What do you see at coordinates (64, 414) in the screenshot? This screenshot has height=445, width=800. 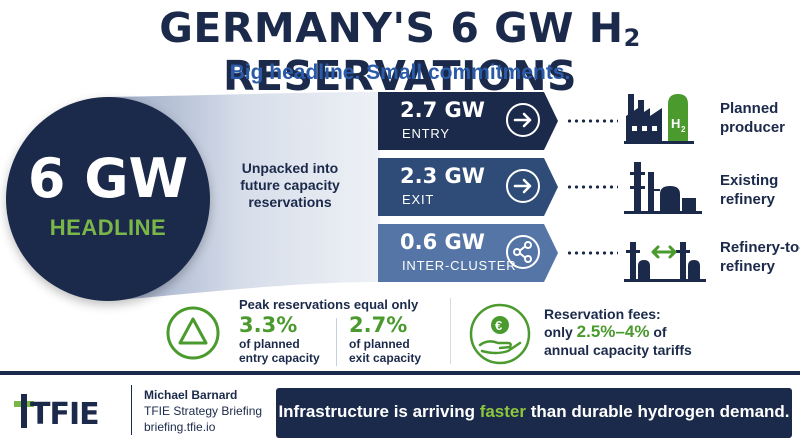 I see `svg-text: TFIE` at bounding box center [64, 414].